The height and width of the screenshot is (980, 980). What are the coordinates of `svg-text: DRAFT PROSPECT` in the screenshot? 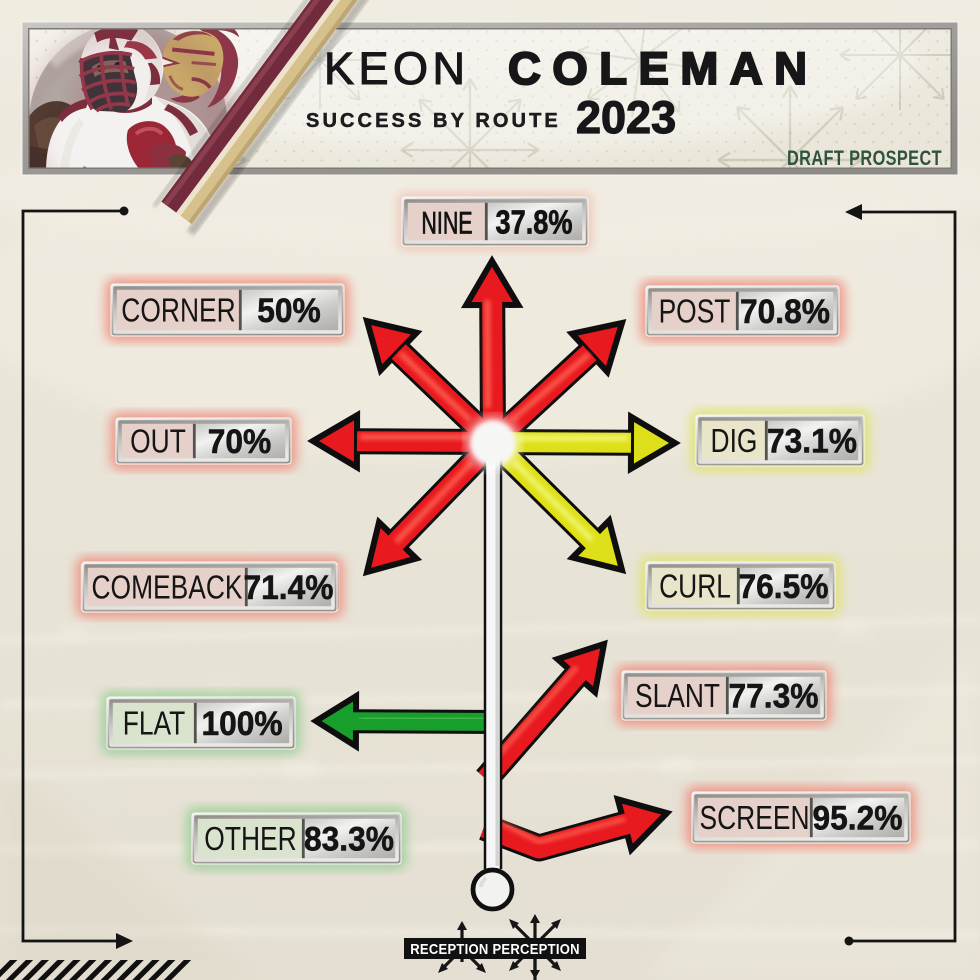 It's located at (864, 159).